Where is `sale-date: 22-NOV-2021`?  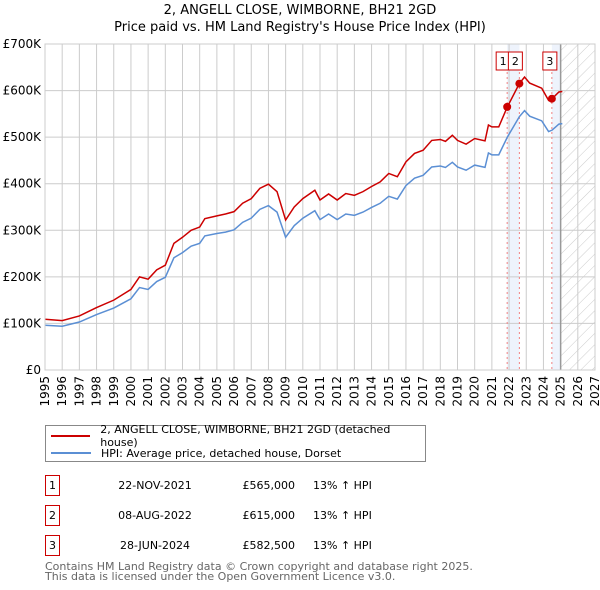 sale-date: 22-NOV-2021 is located at coordinates (155, 485).